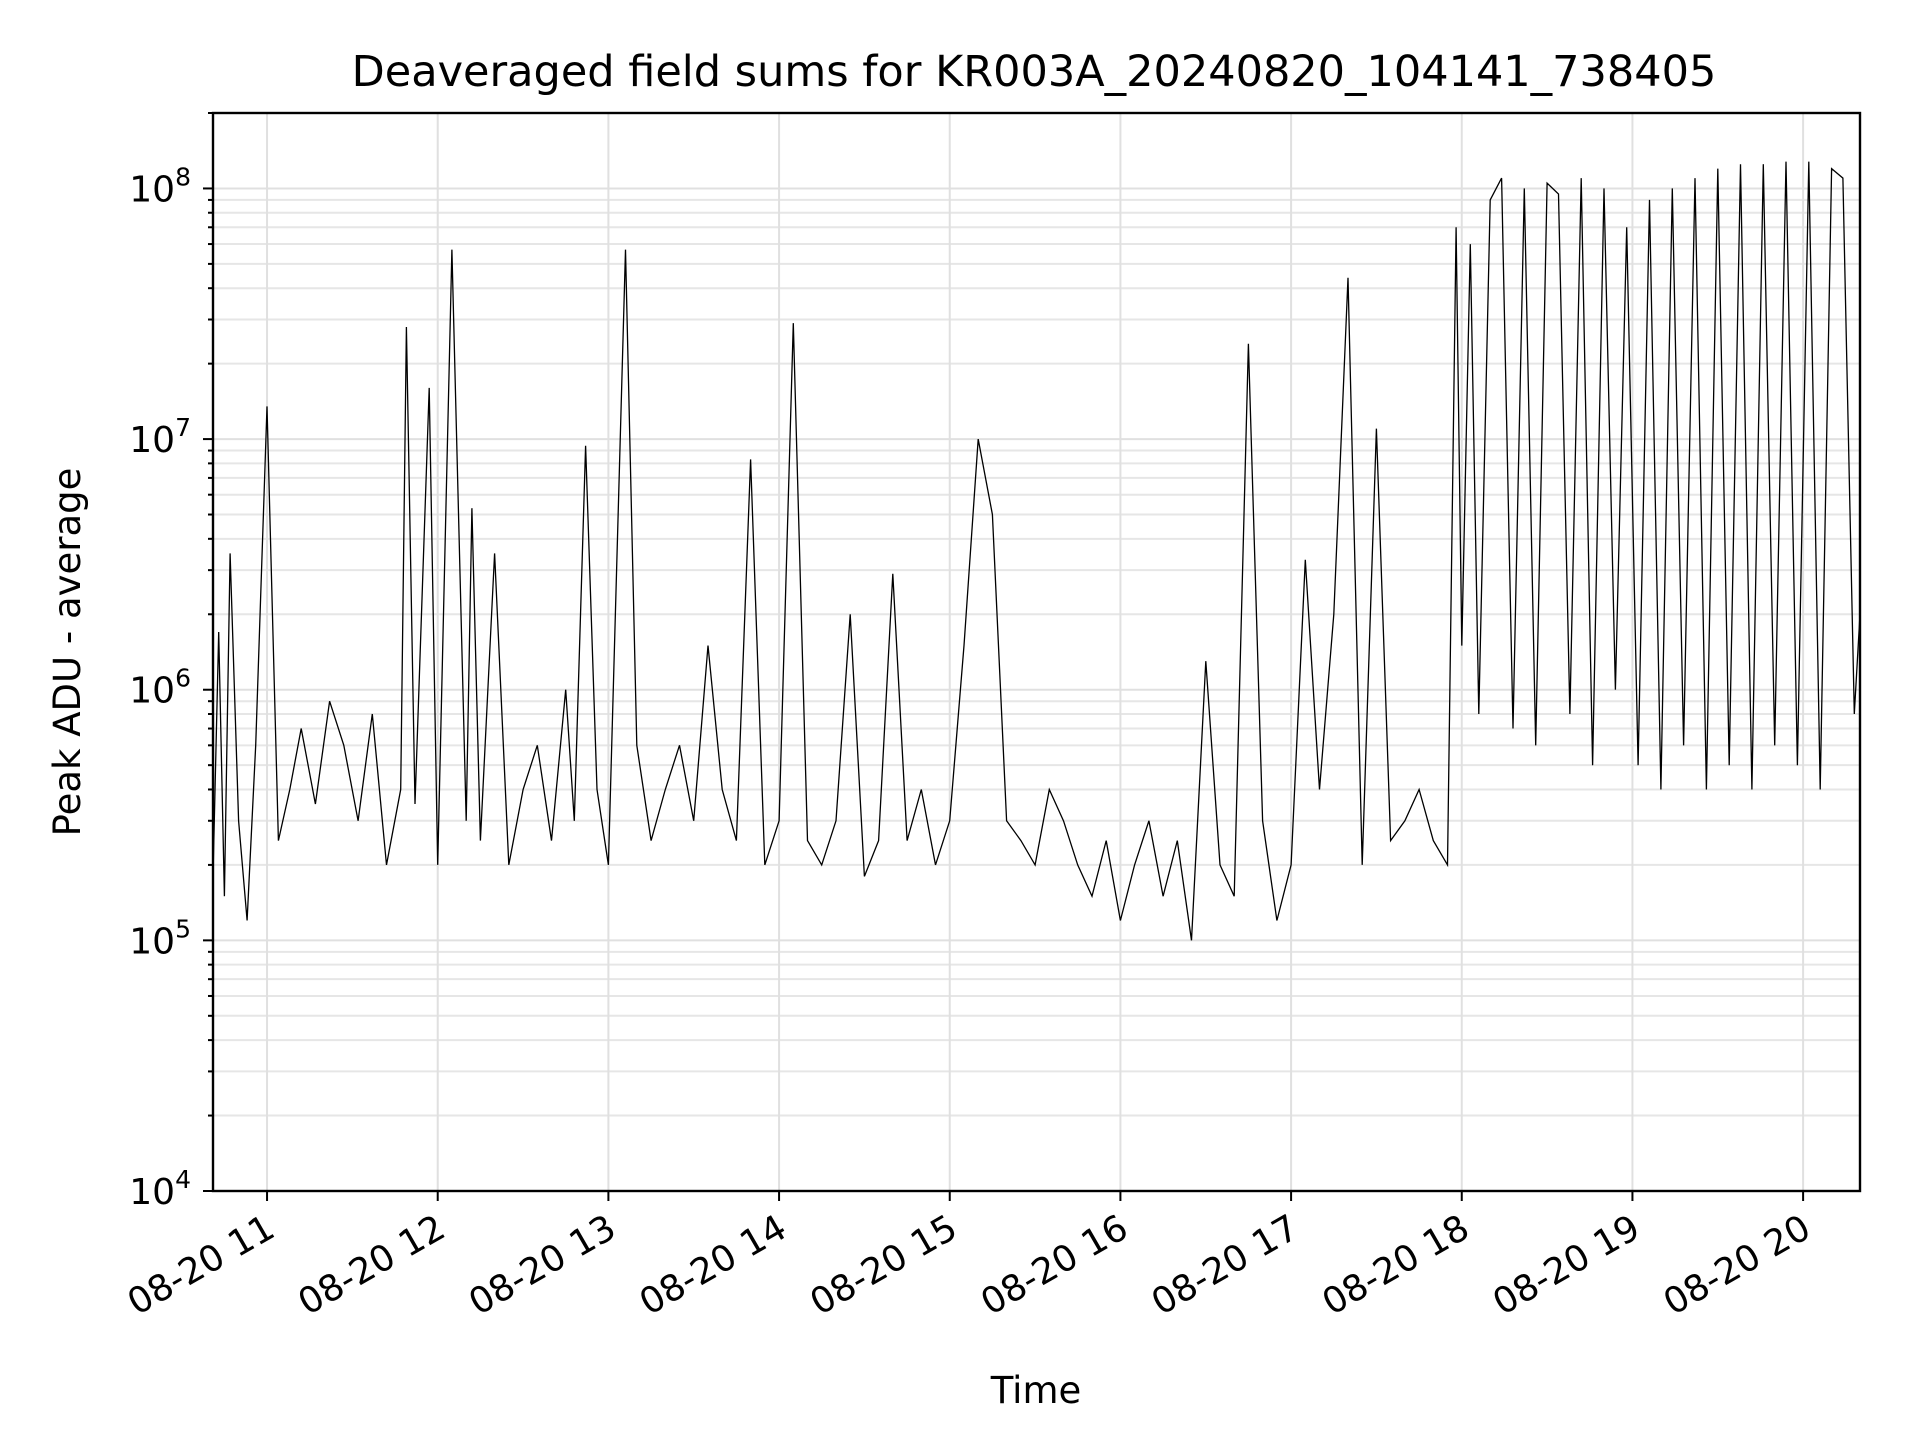  Describe the element at coordinates (1396, 1265) in the screenshot. I see `x-tick-label: 08-20 18` at that location.